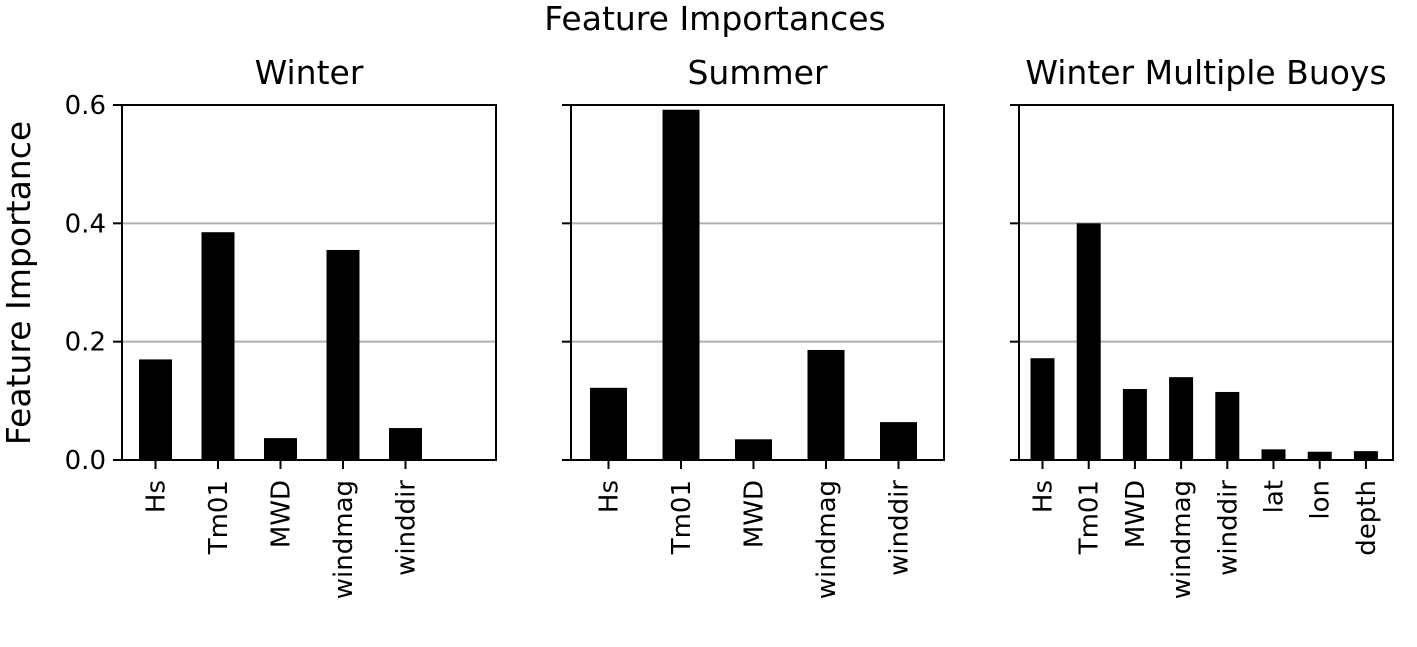 Image resolution: width=1417 pixels, height=647 pixels. Describe the element at coordinates (1365, 455) in the screenshot. I see `bar-depth` at that location.